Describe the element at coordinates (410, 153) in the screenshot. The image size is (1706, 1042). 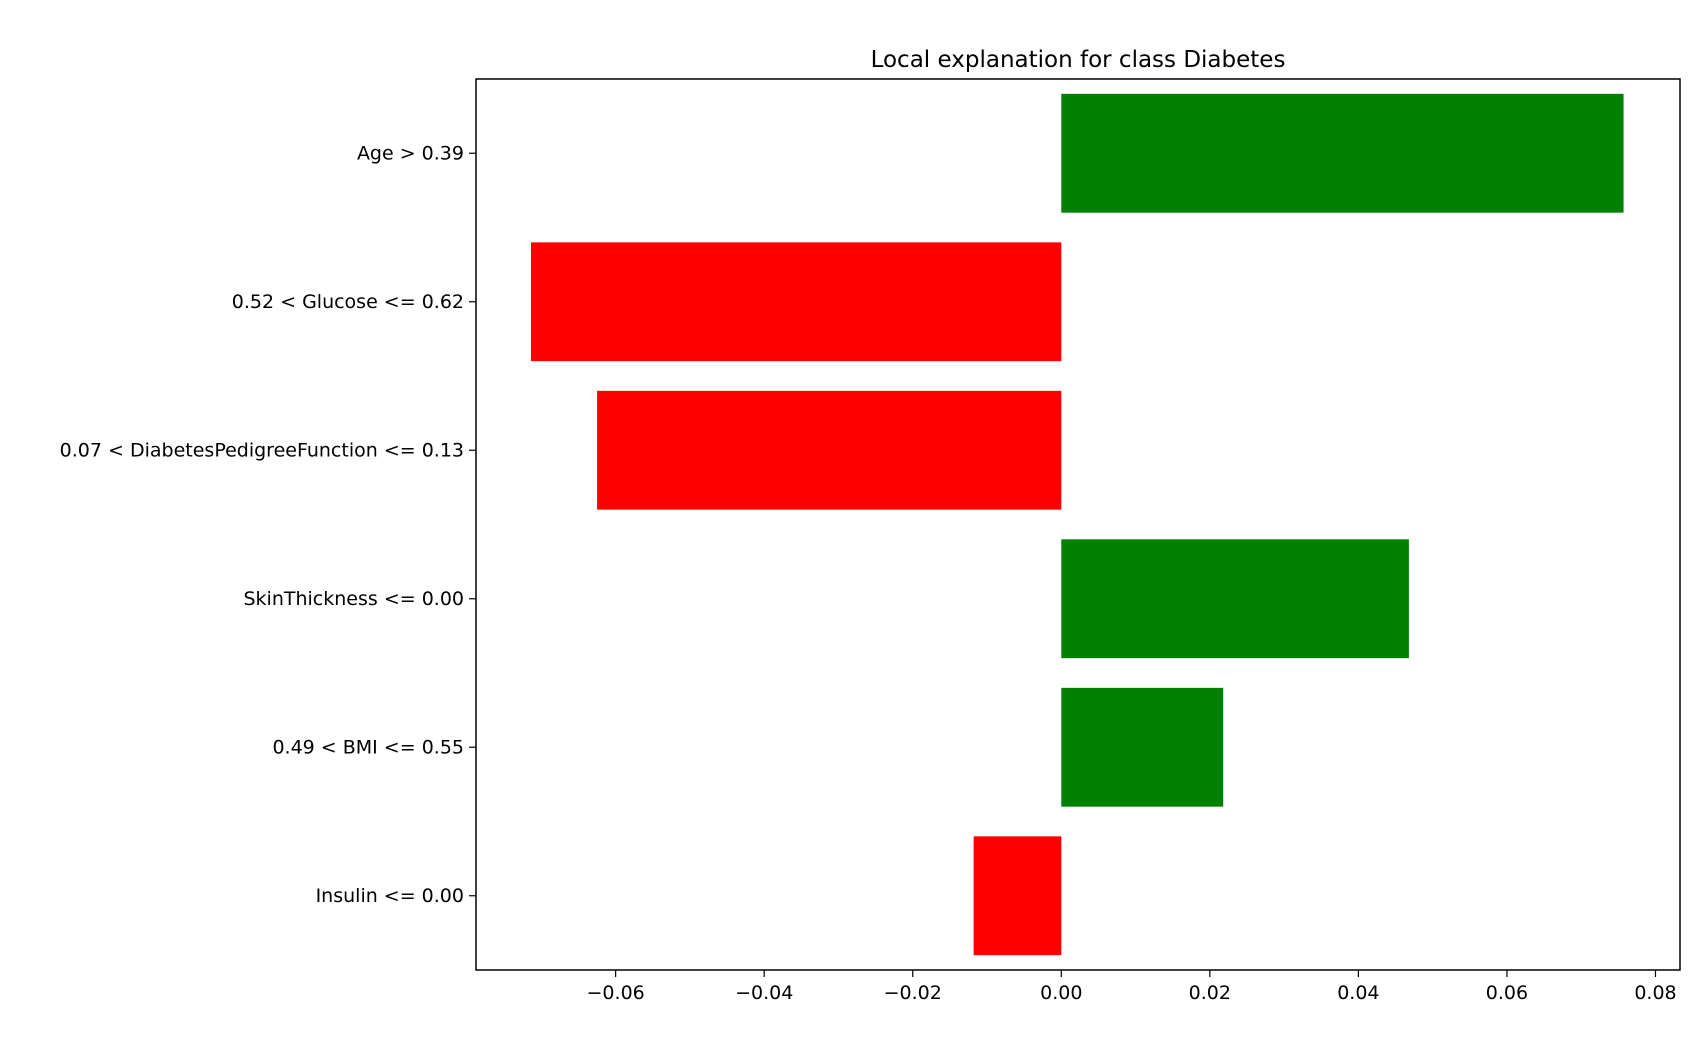
I see `y-tick-label: Age > 0.39` at that location.